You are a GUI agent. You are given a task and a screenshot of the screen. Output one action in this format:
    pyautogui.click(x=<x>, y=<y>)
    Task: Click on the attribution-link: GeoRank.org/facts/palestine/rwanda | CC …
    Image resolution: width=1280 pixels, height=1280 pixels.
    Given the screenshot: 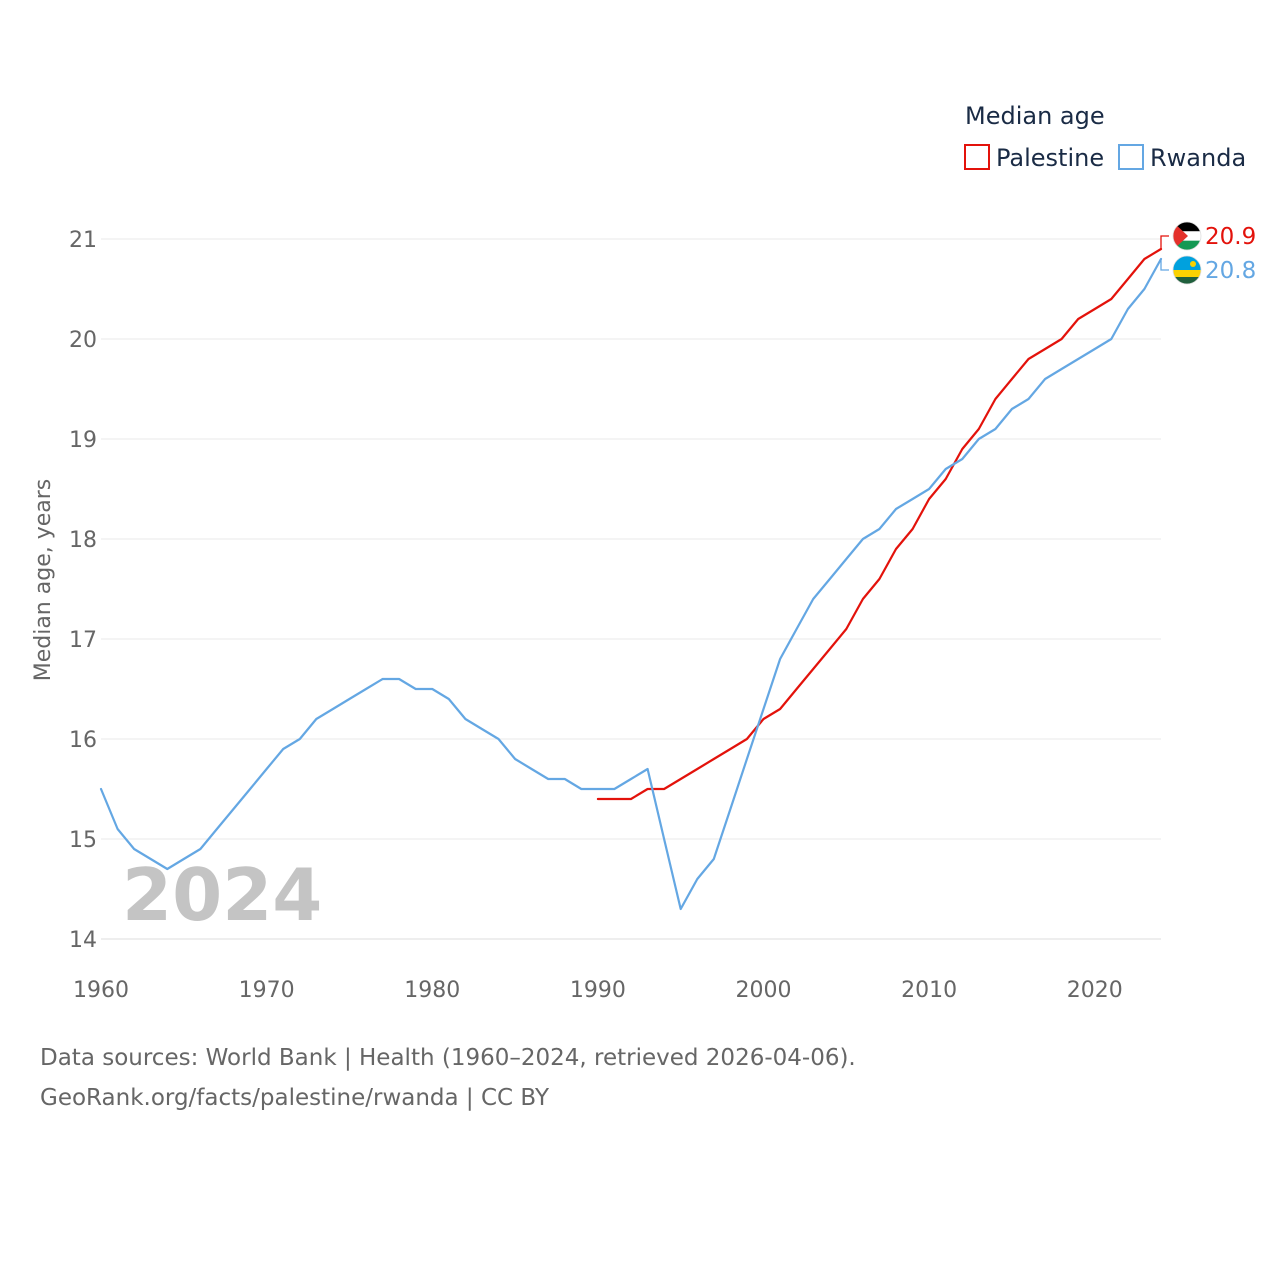 What is the action you would take?
    pyautogui.click(x=294, y=1098)
    